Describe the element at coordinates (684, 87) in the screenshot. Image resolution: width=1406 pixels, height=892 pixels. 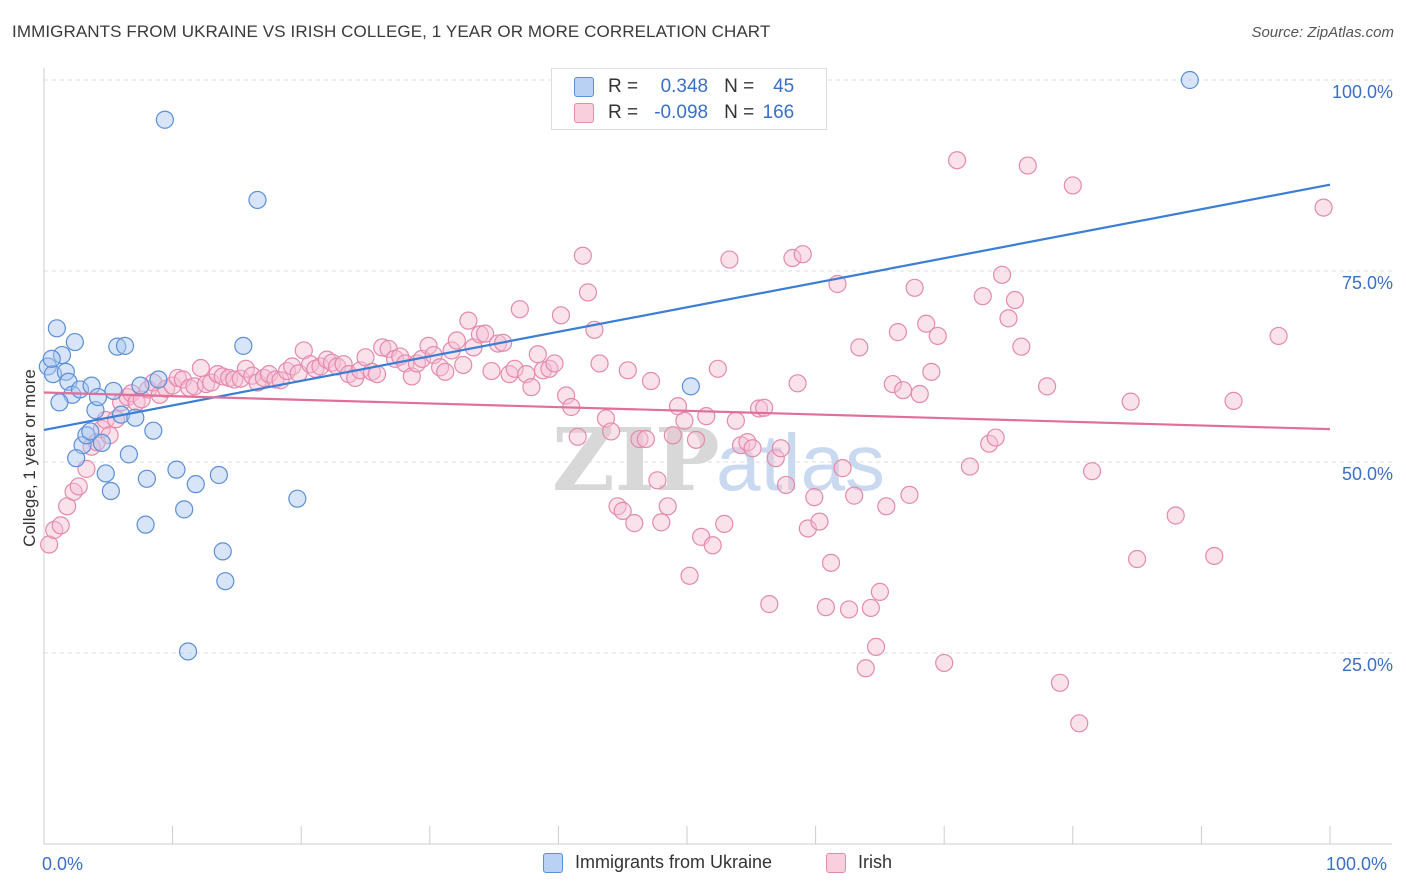
I see `legend-row-ukraine: R = 0.348 N = 45` at that location.